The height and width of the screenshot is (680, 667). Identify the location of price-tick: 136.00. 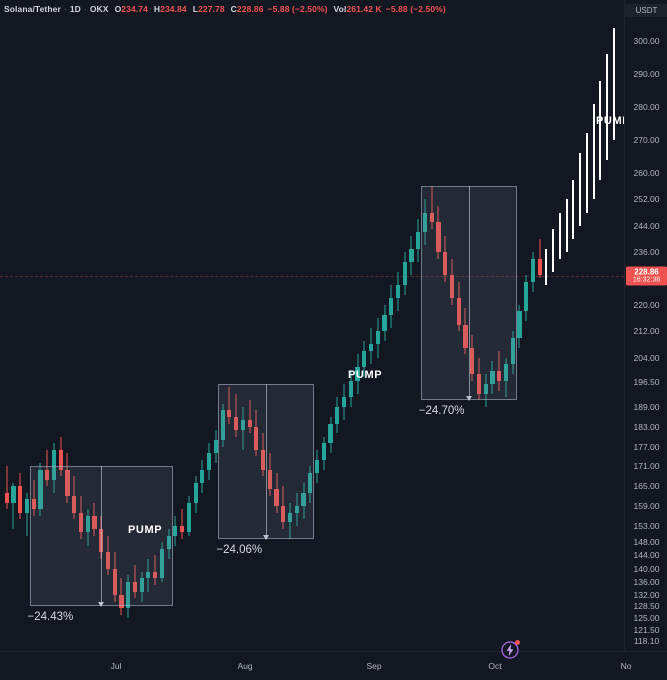
(646, 581).